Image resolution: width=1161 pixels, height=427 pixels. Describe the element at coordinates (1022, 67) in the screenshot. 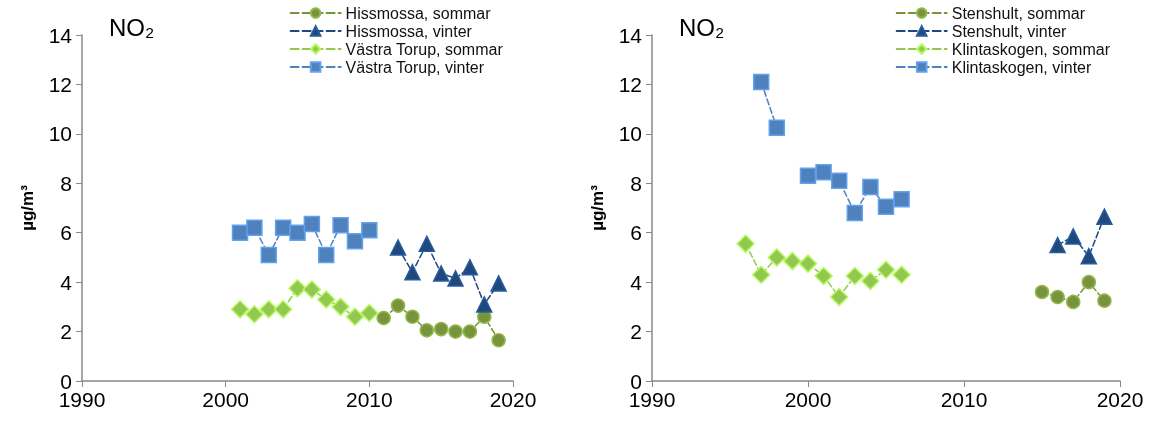

I see `legend-label: Klintaskogen, vinter` at that location.